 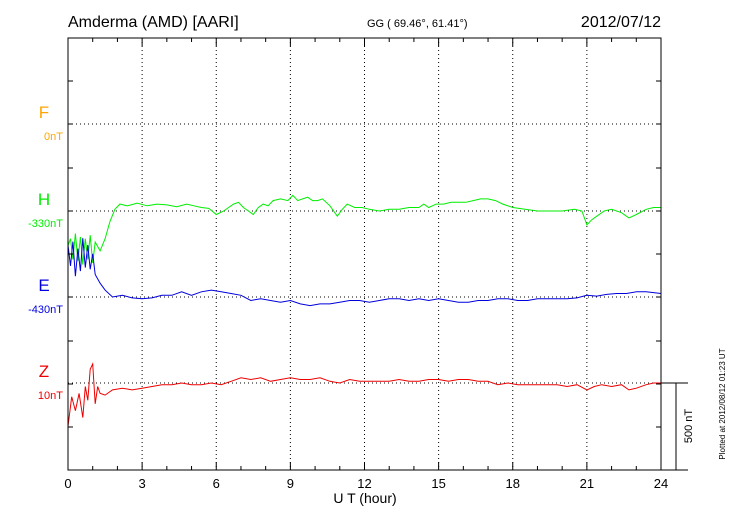 What do you see at coordinates (722, 403) in the screenshot?
I see `plotted-at-note: Plotted at 2012/08/12 01:23 UT` at bounding box center [722, 403].